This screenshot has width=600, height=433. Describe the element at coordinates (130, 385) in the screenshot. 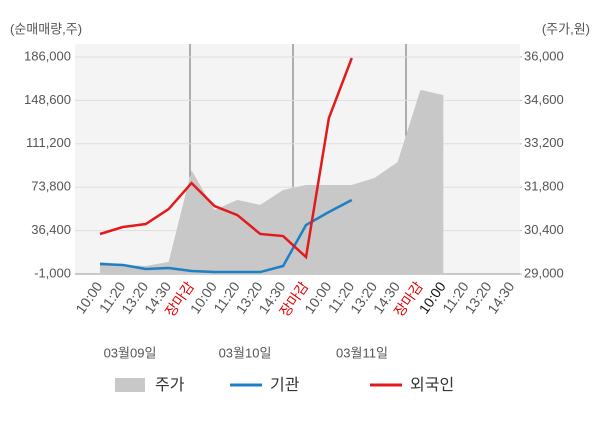

I see `legend-swatch` at that location.